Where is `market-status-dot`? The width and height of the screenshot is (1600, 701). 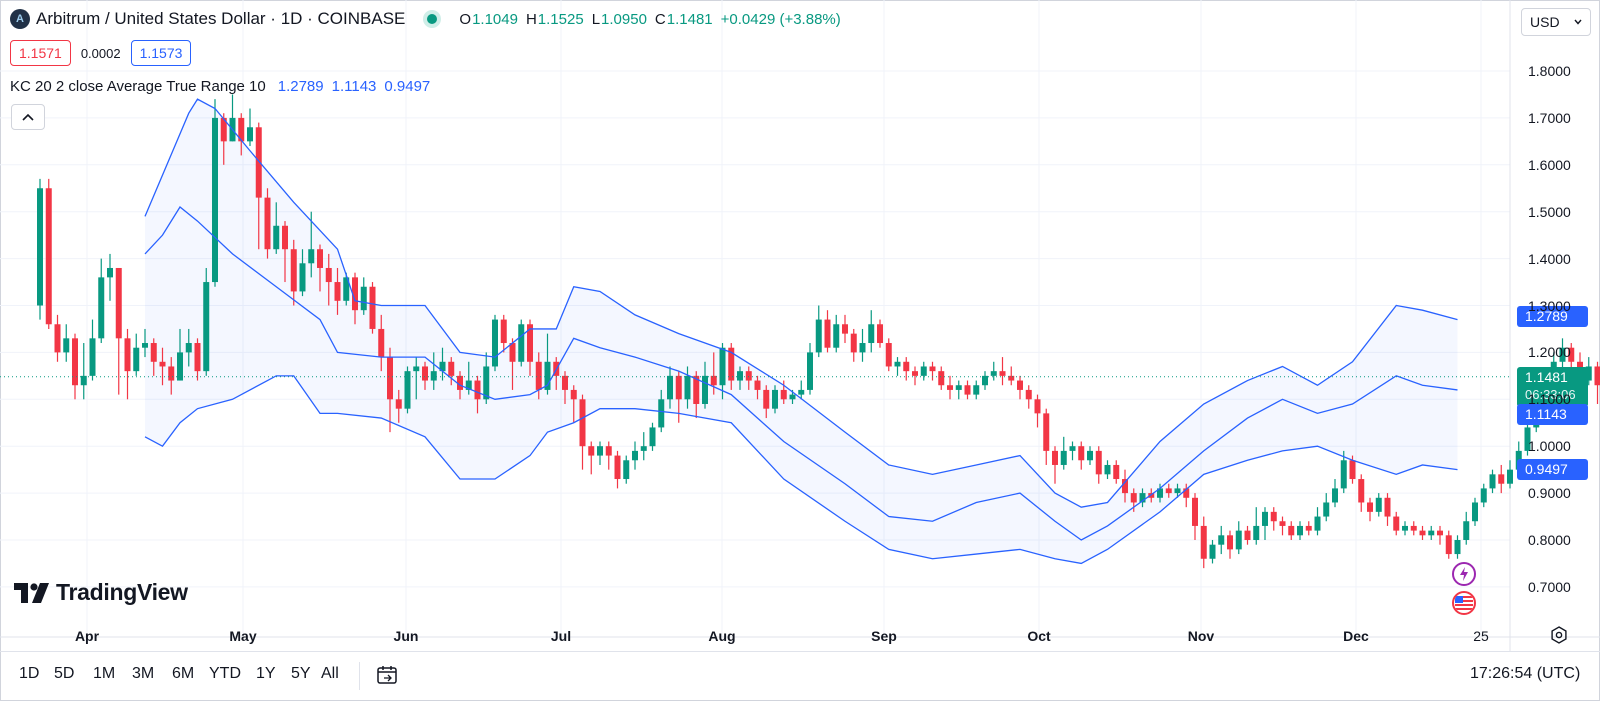
market-status-dot is located at coordinates (432, 19).